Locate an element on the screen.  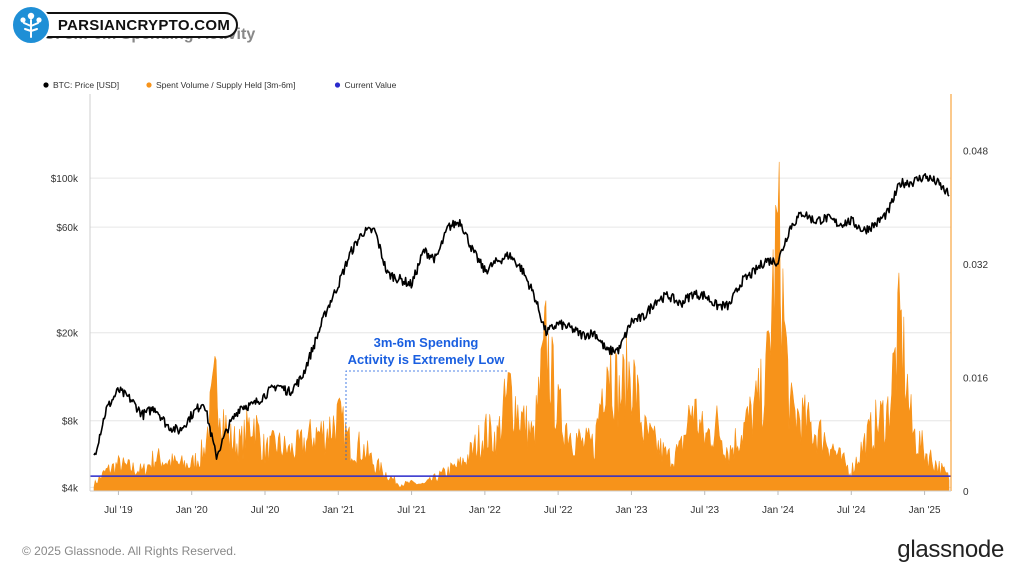
footer-copyright: © 2025 Glassnode. All Rights Reserved. is located at coordinates (129, 551).